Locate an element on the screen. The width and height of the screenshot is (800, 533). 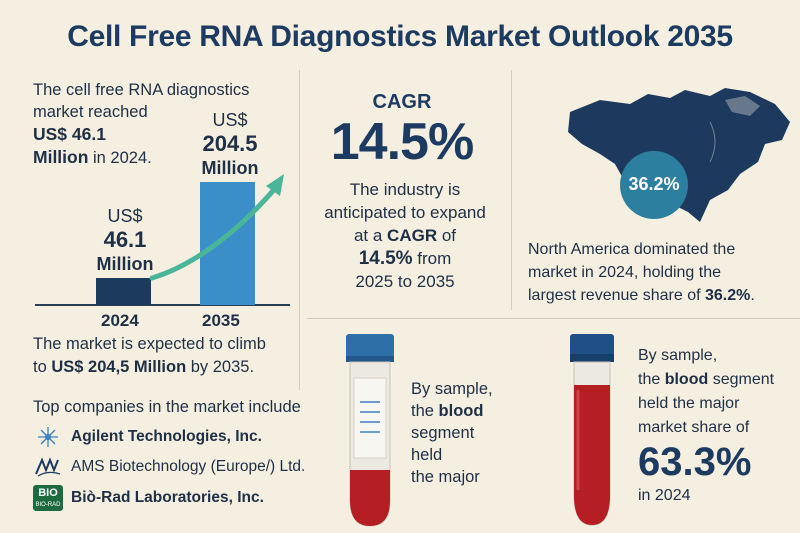
sample-tube-icon is located at coordinates (370, 430).